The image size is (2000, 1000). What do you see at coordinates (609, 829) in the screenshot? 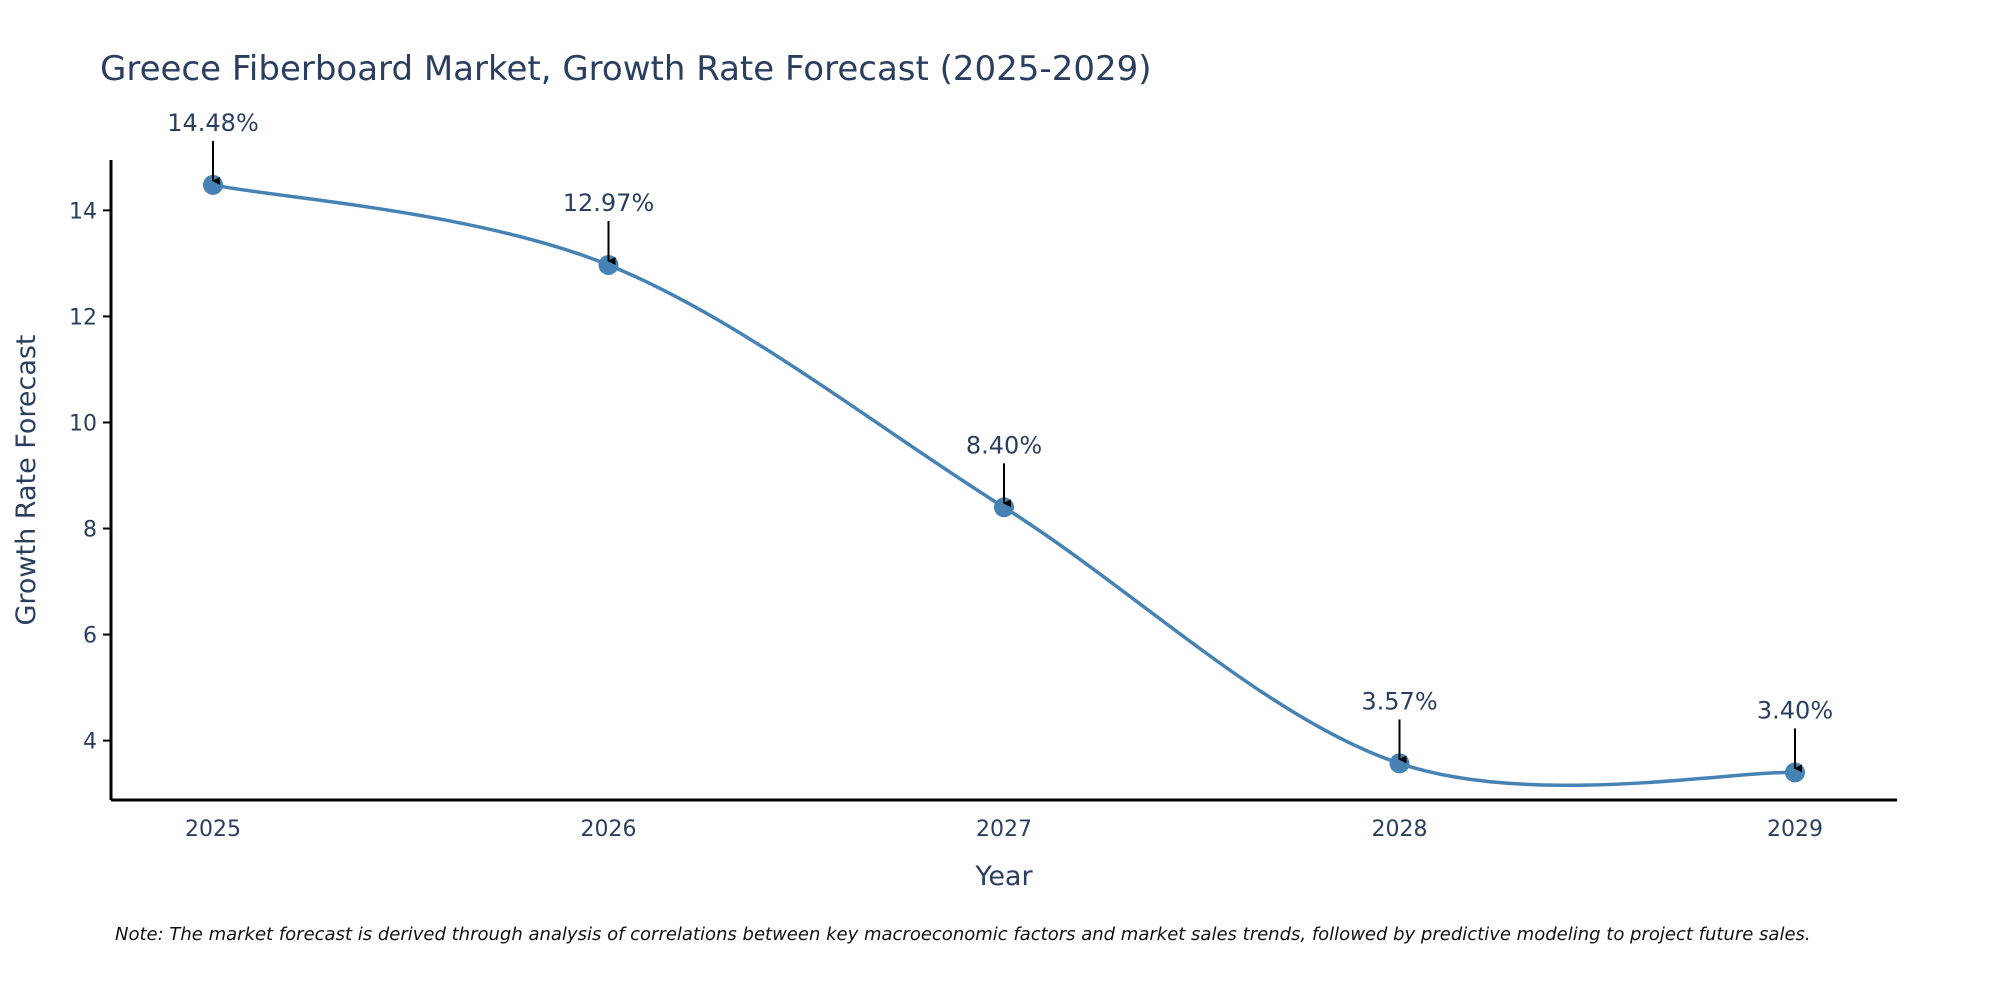
I see `x-tick-label: 2026` at bounding box center [609, 829].